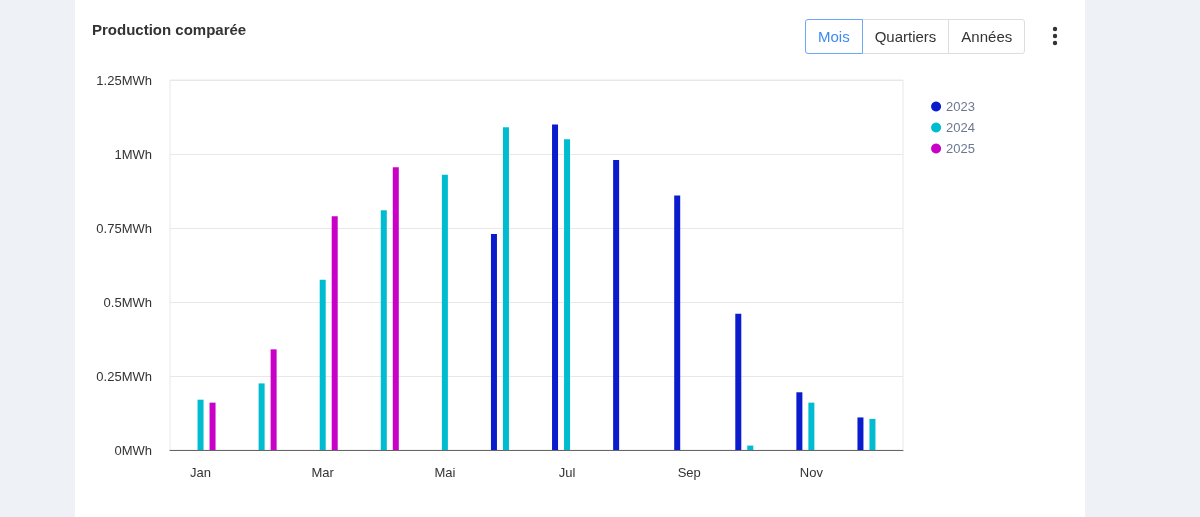 This screenshot has width=1200, height=517. What do you see at coordinates (567, 472) in the screenshot?
I see `x-tick-label: Jul` at bounding box center [567, 472].